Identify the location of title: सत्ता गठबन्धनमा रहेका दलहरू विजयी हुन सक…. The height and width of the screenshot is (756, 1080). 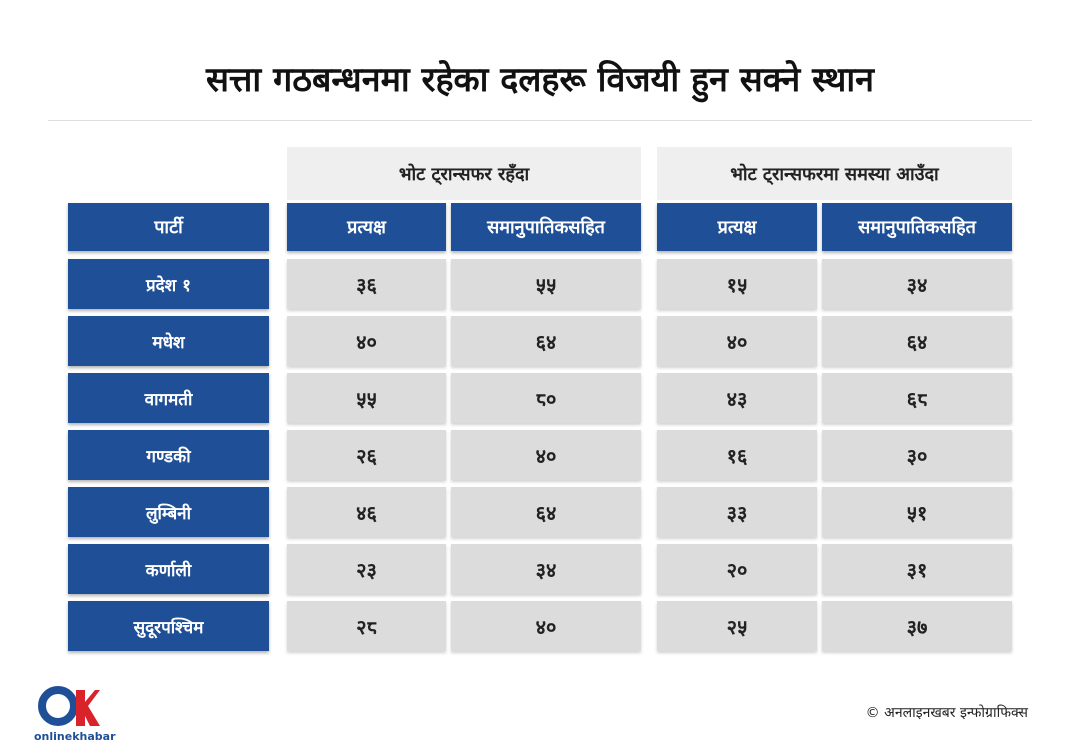
(540, 80).